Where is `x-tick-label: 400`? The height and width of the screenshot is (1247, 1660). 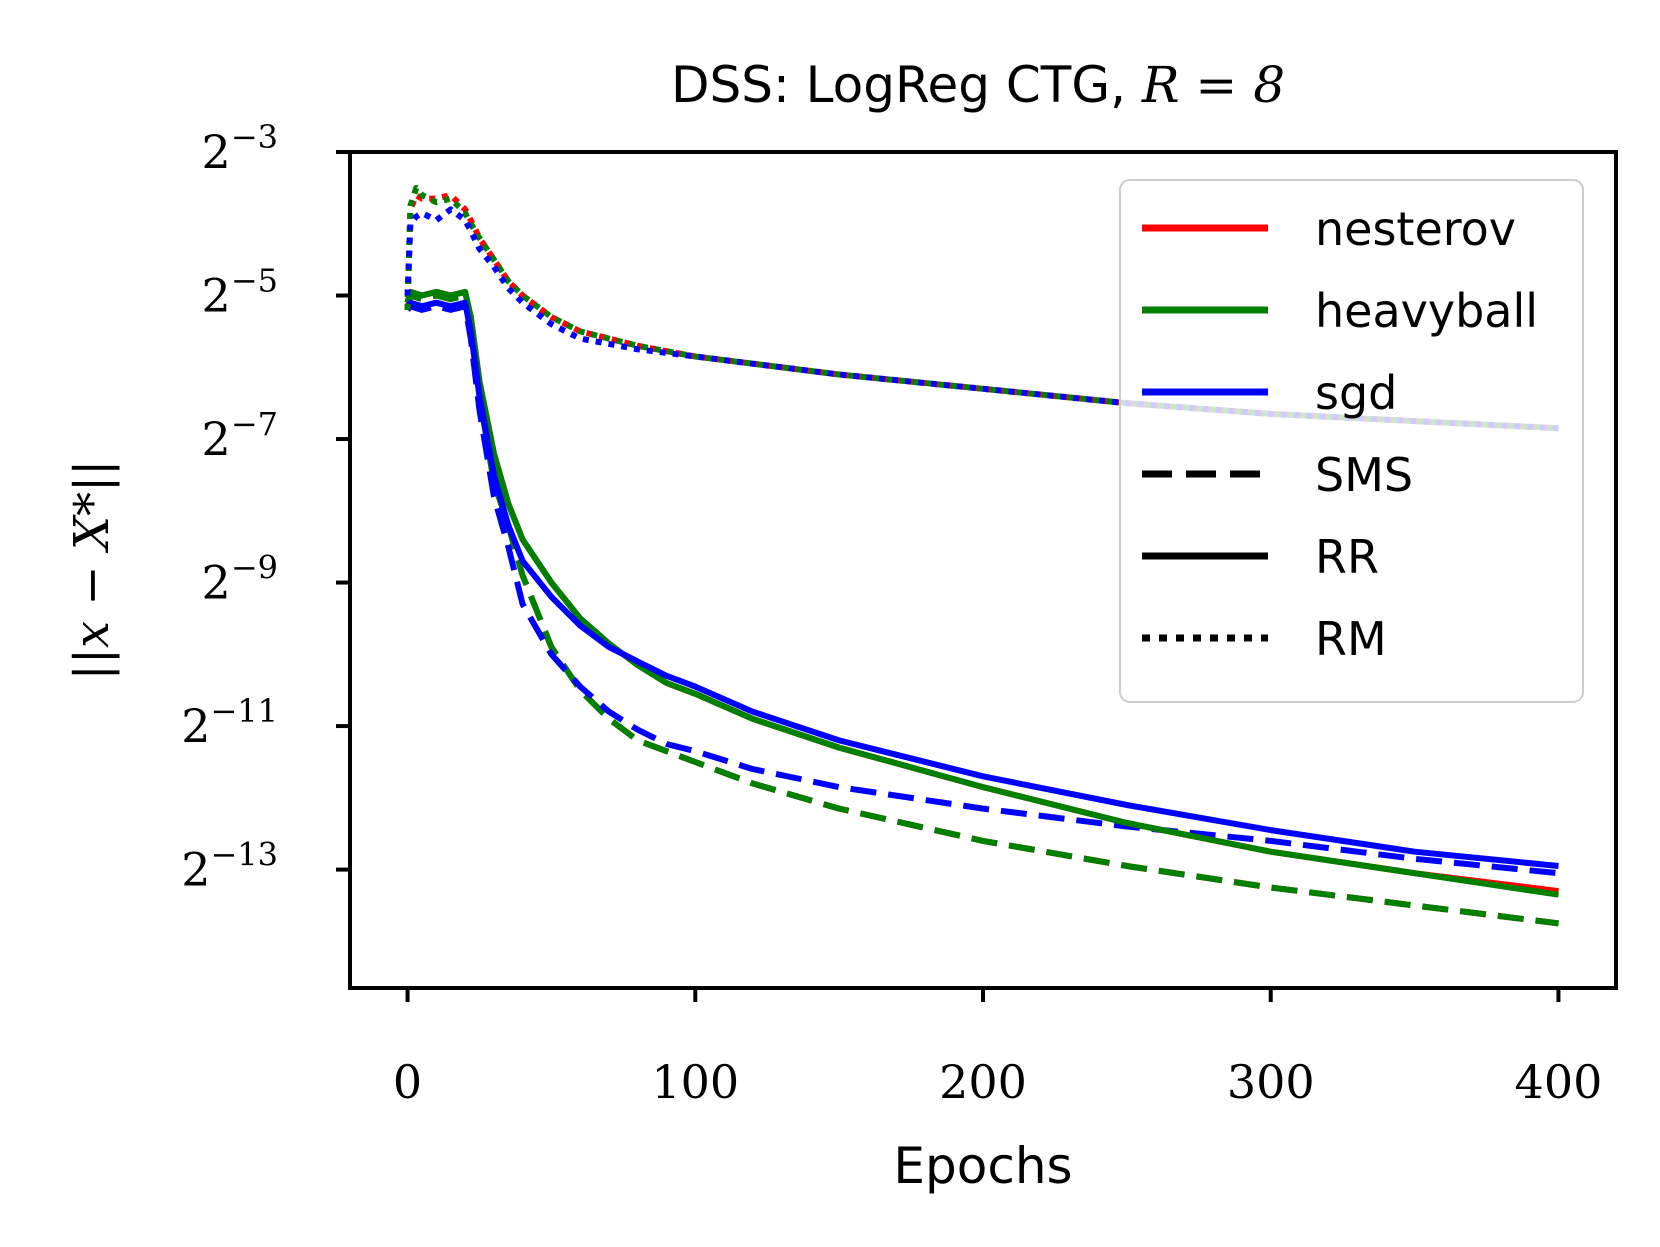 x-tick-label: 400 is located at coordinates (1559, 1082).